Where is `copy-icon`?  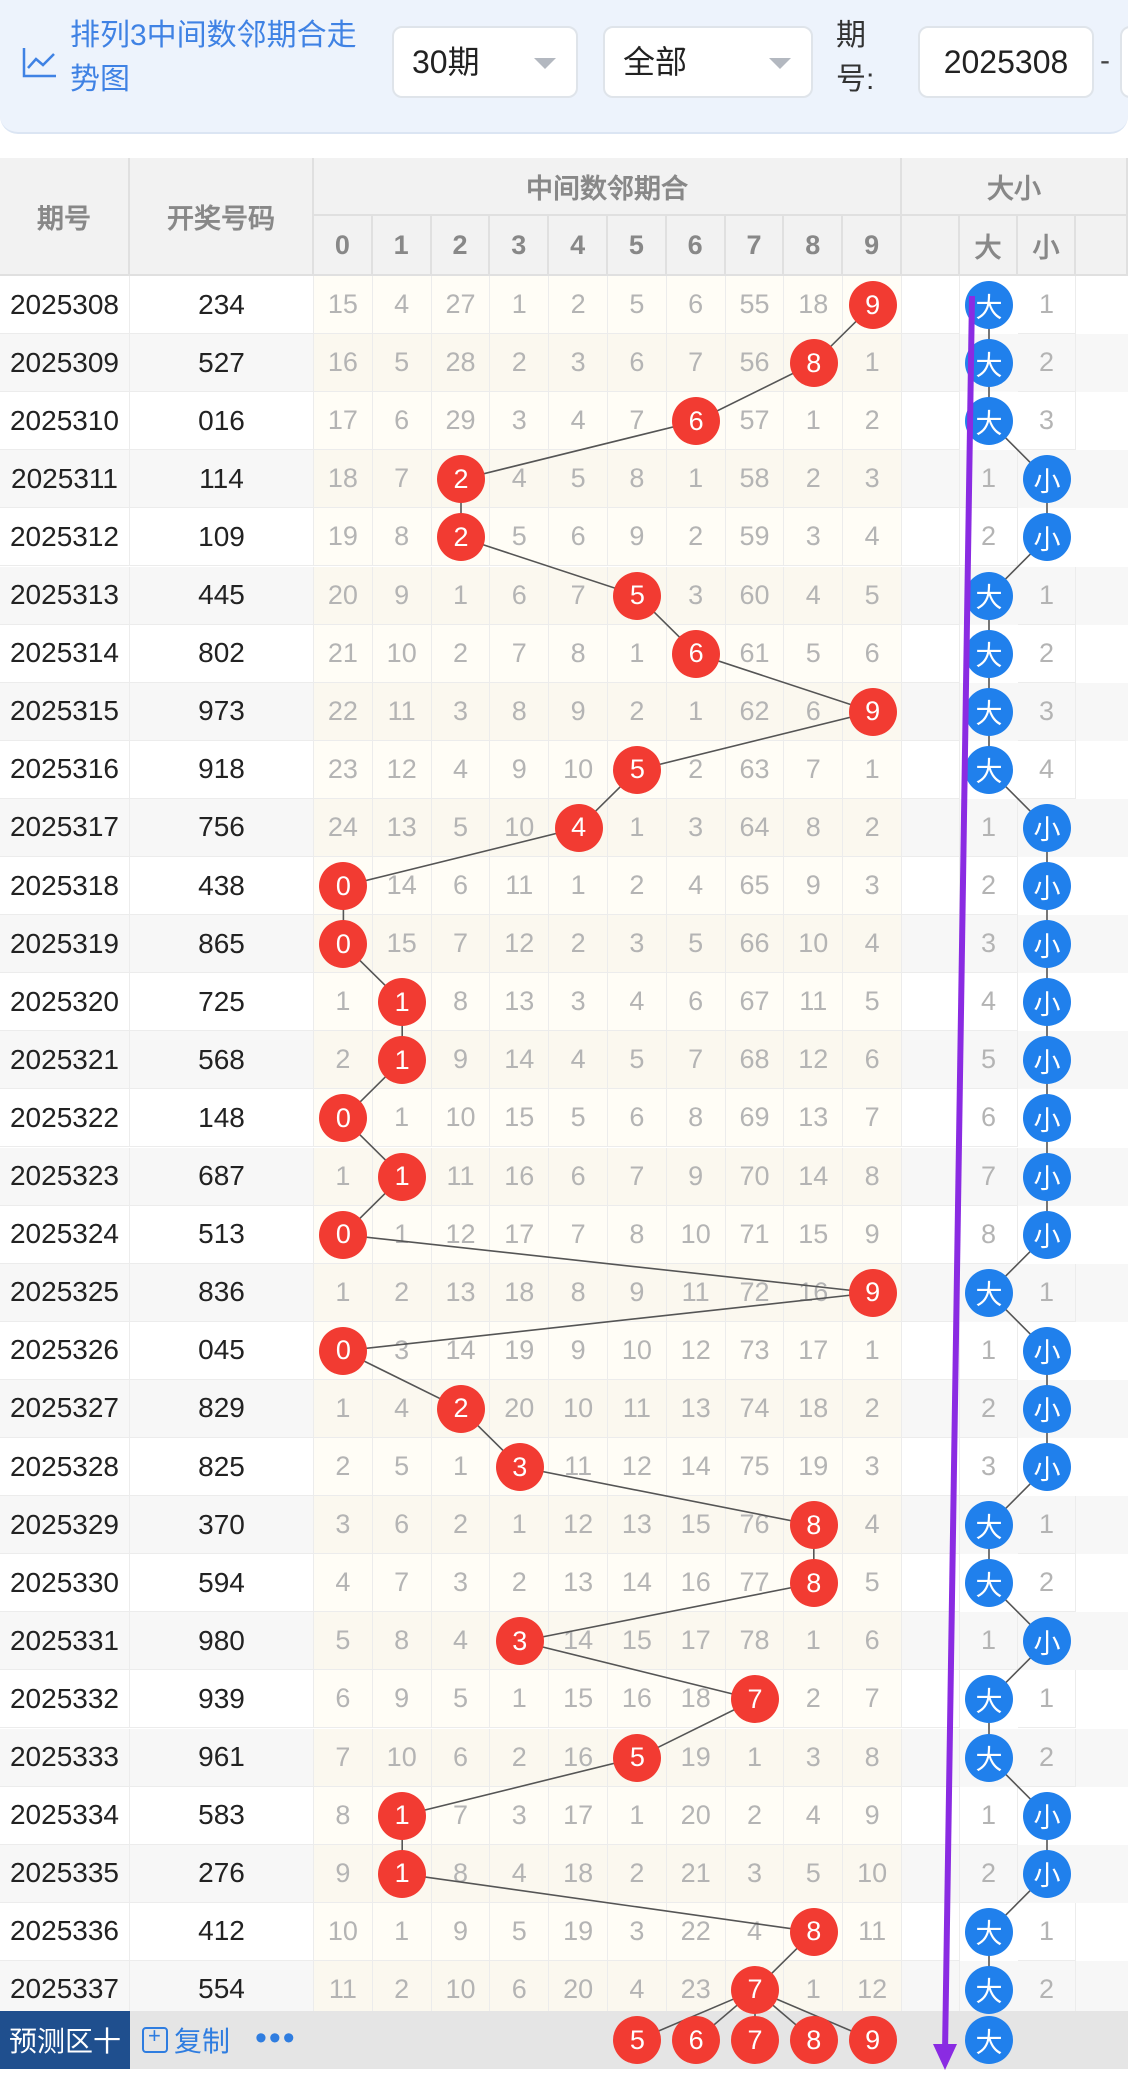
copy-icon is located at coordinates (155, 2038).